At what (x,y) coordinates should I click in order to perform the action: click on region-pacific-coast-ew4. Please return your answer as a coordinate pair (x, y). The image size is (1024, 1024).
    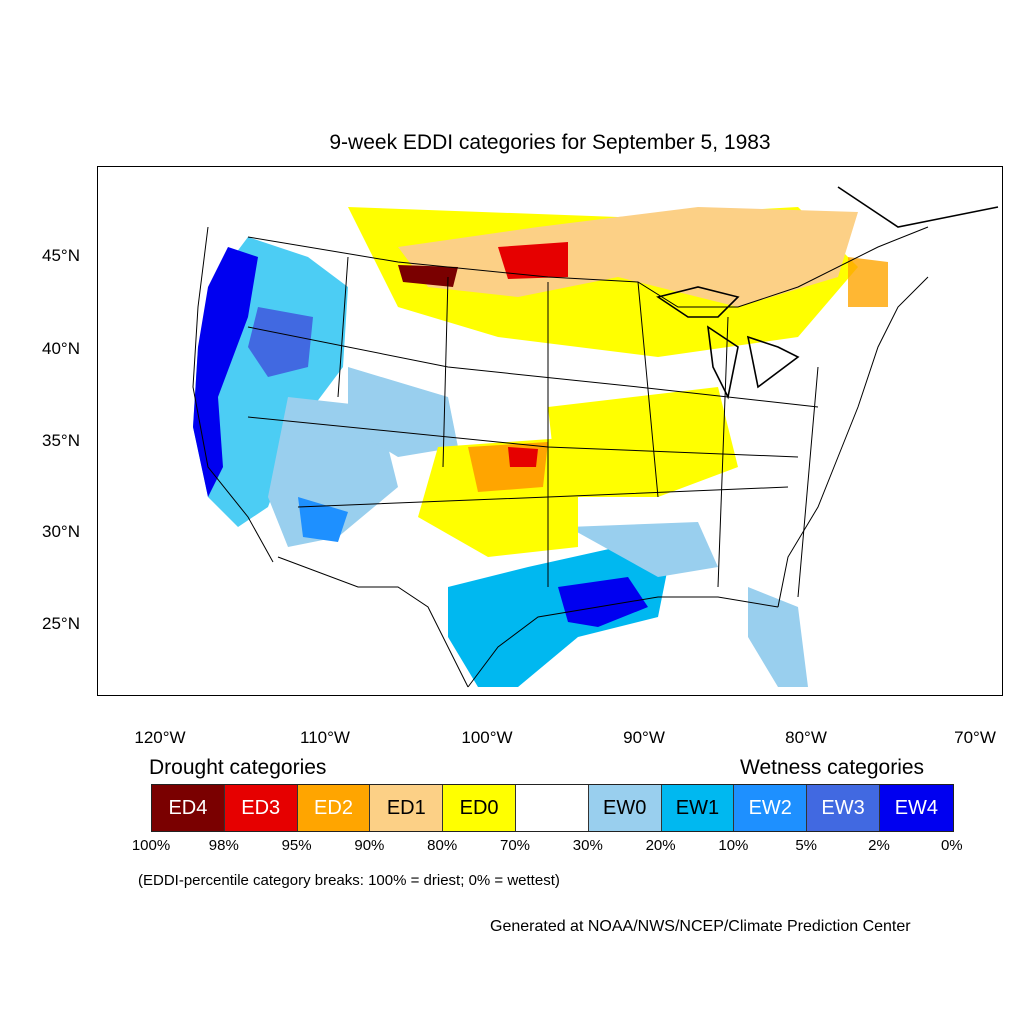
    Looking at the image, I should click on (225, 372).